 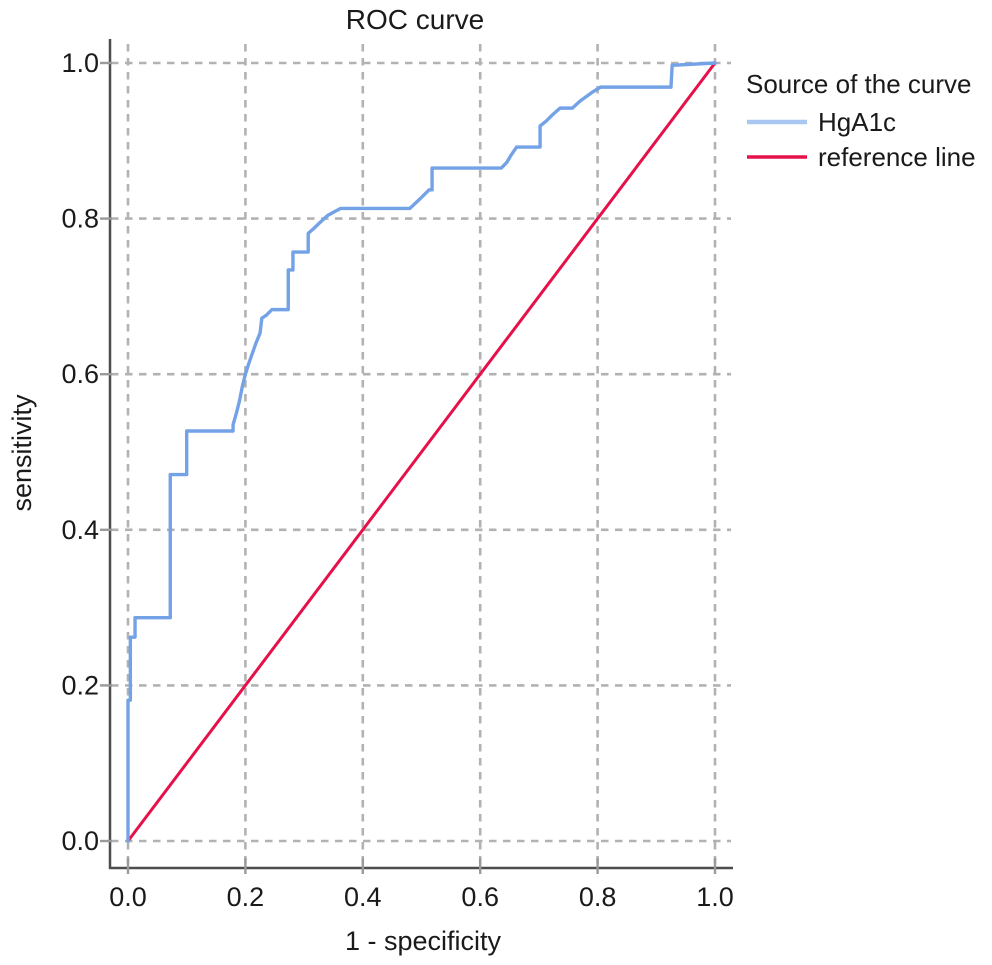 I want to click on x-tick-labels: 0.0 0.2 0.4 0.6 0.8 1.0, so click(x=421, y=897).